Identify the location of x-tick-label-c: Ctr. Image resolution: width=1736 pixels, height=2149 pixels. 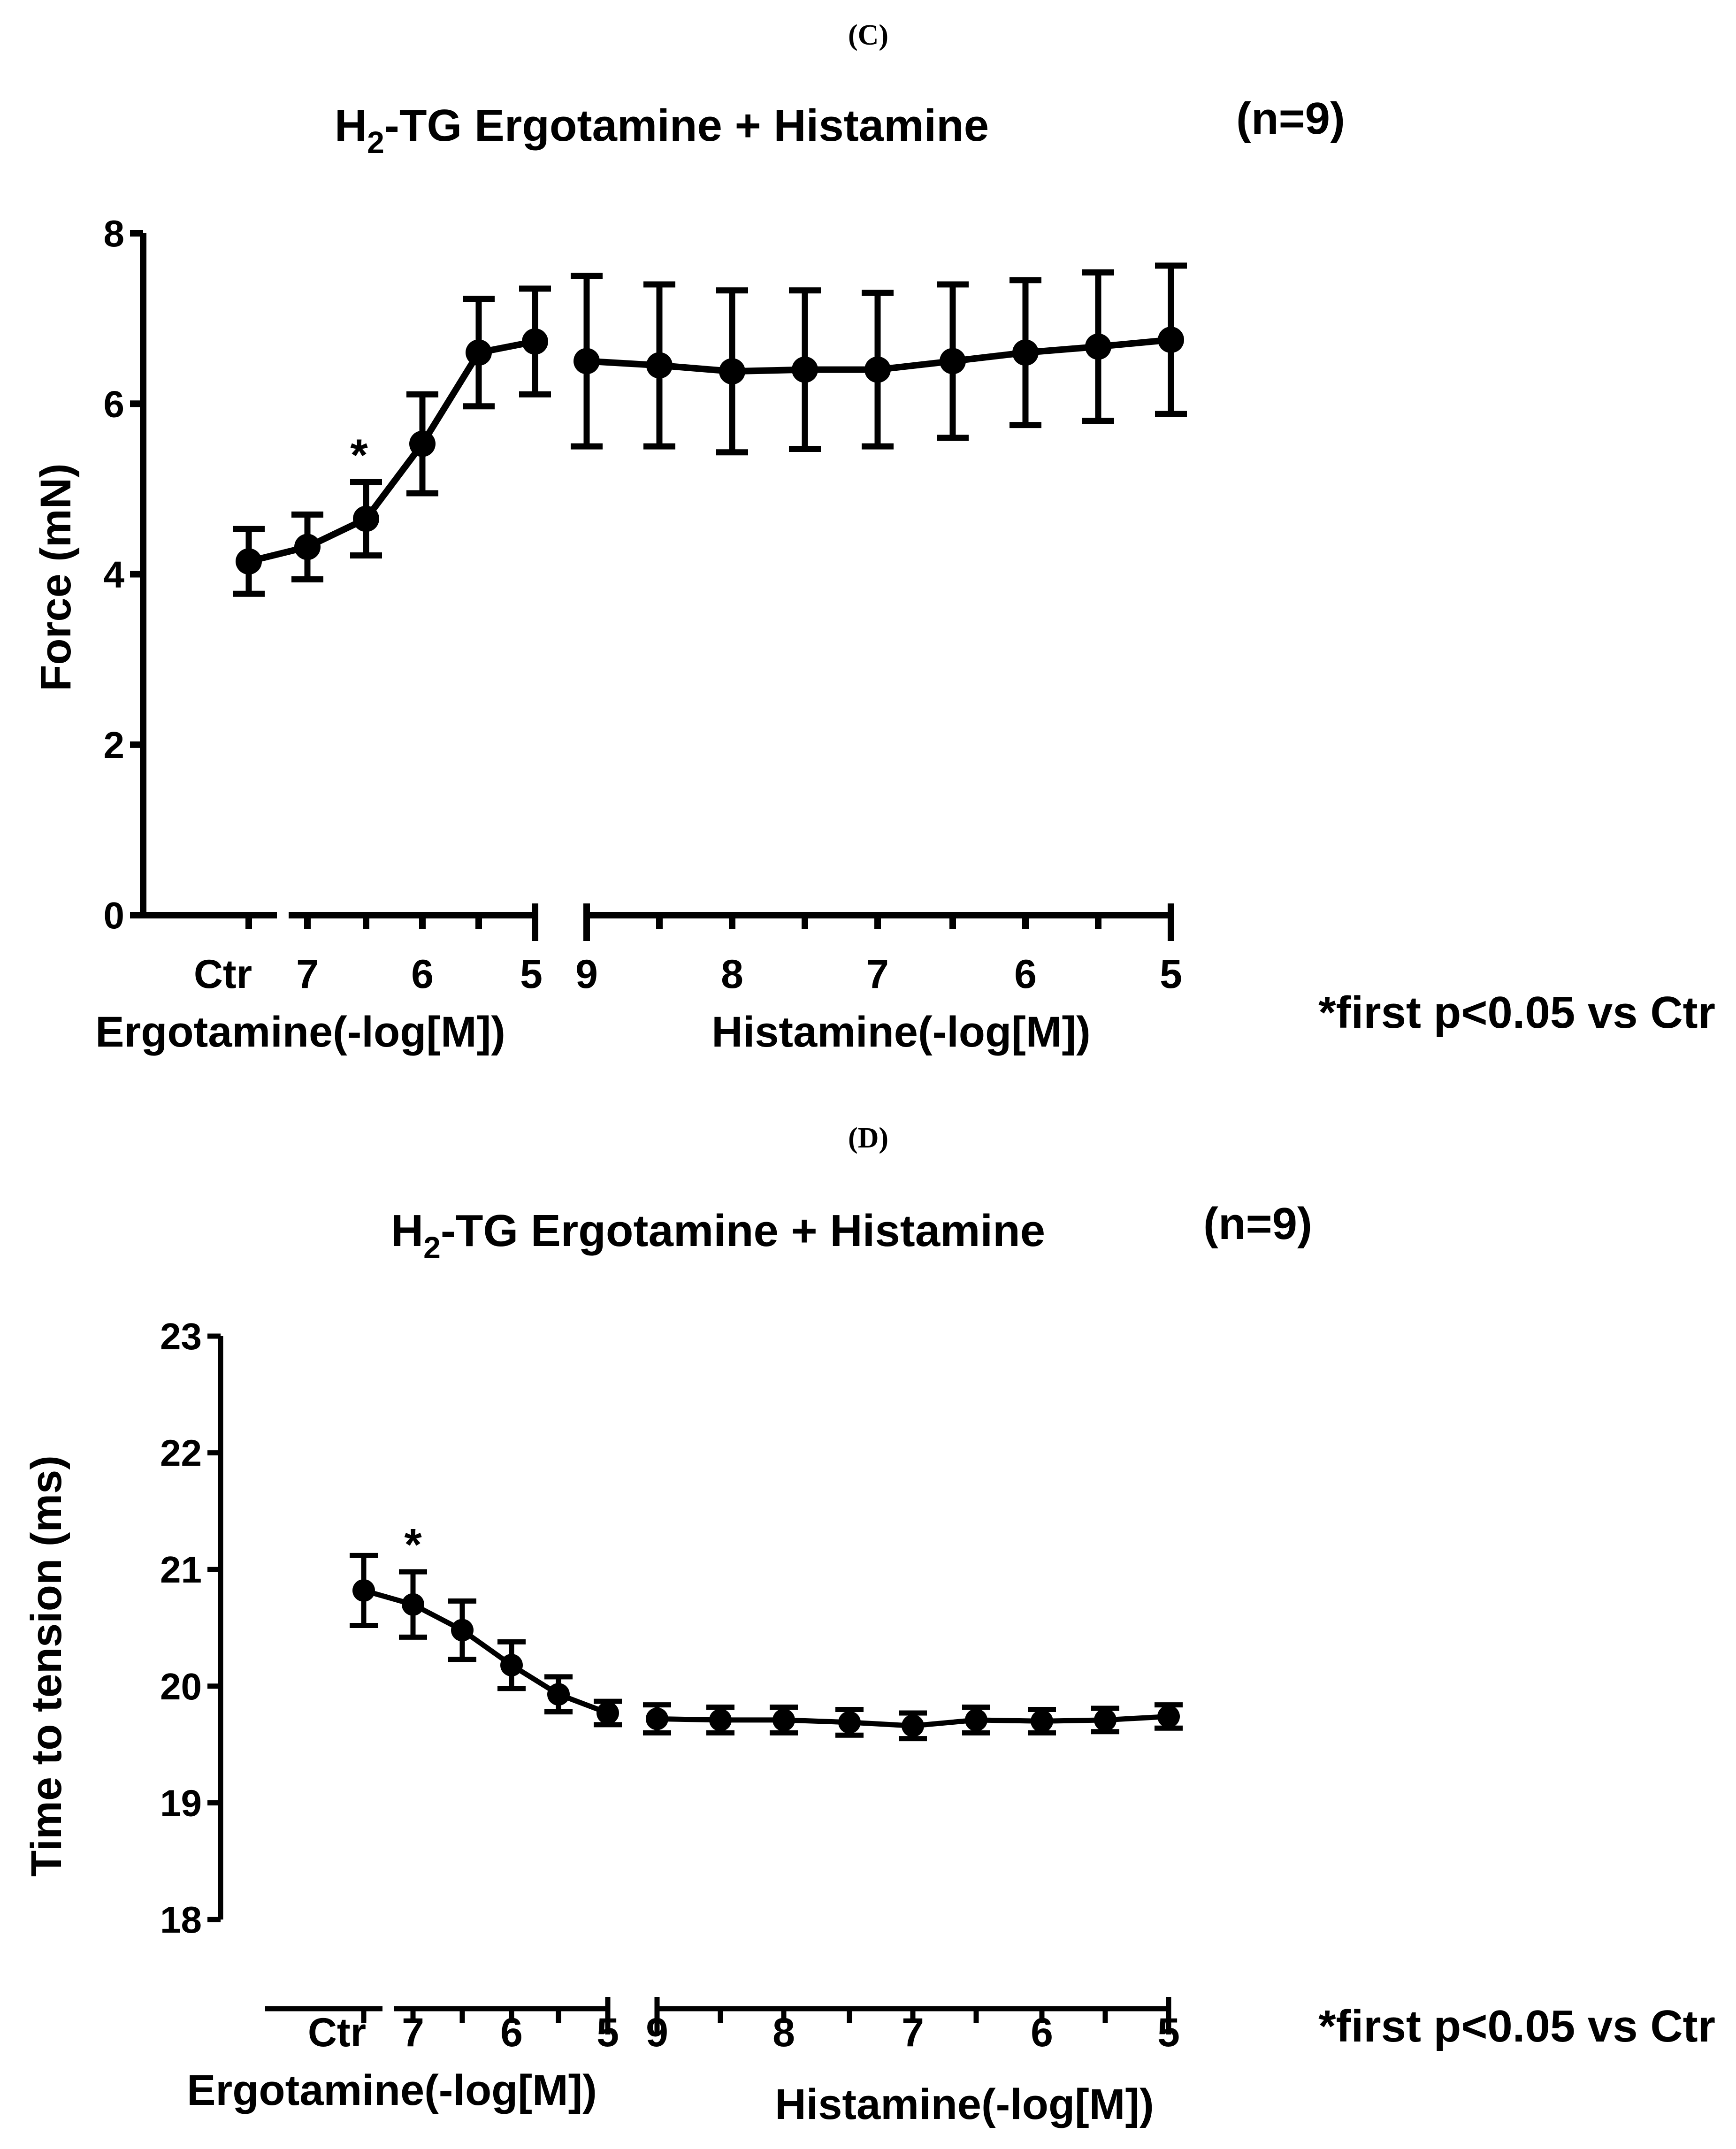
(223, 975).